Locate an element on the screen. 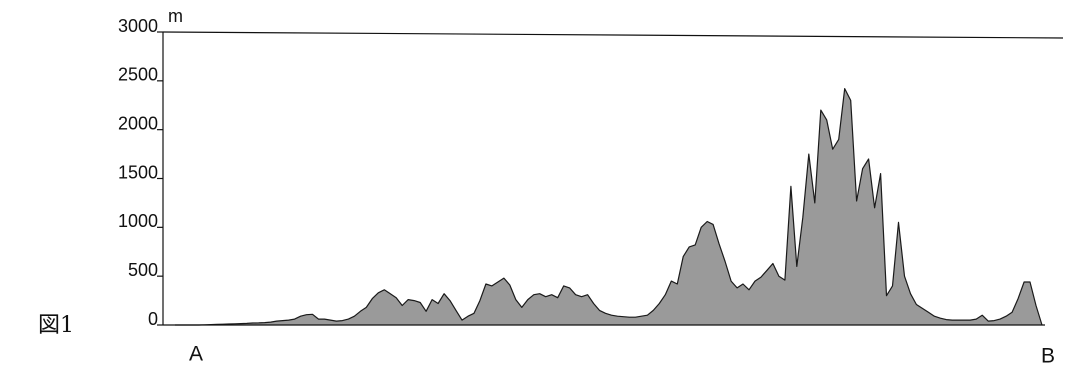 This screenshot has width=1066, height=368. figure-label: 図1 is located at coordinates (56, 325).